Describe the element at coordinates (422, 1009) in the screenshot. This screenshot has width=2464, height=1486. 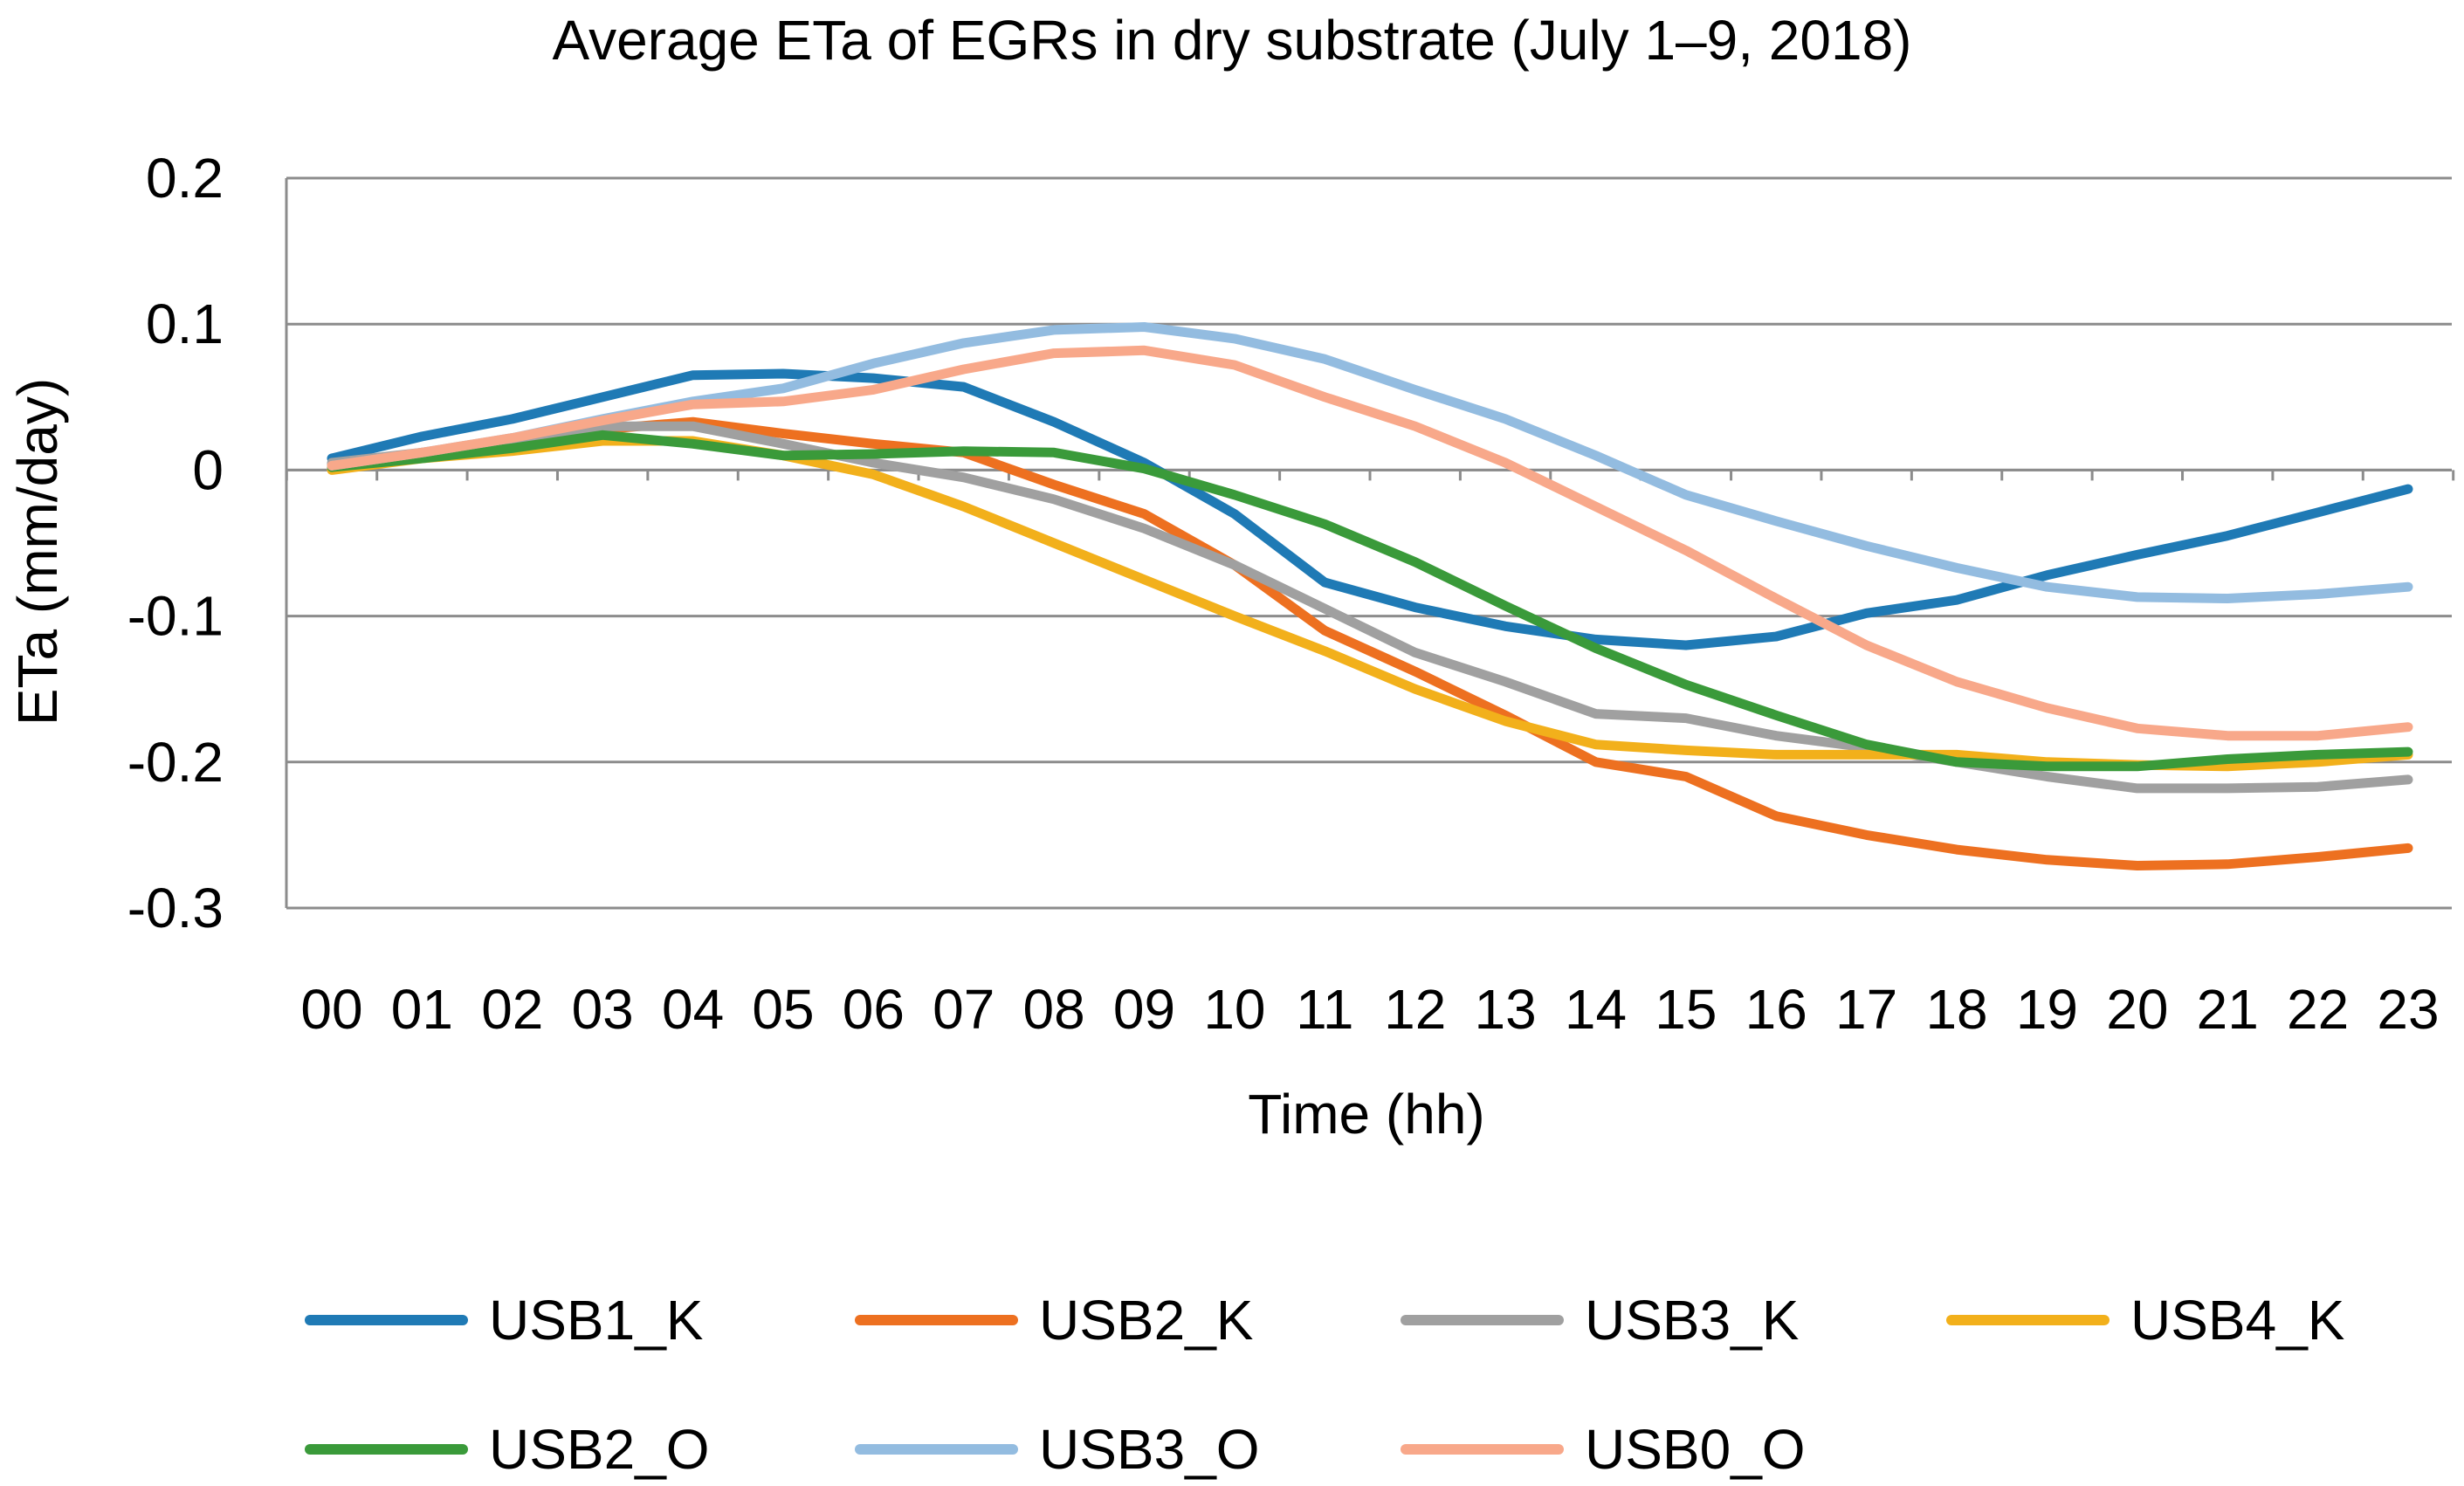
I see `x-tick-label: 01` at that location.